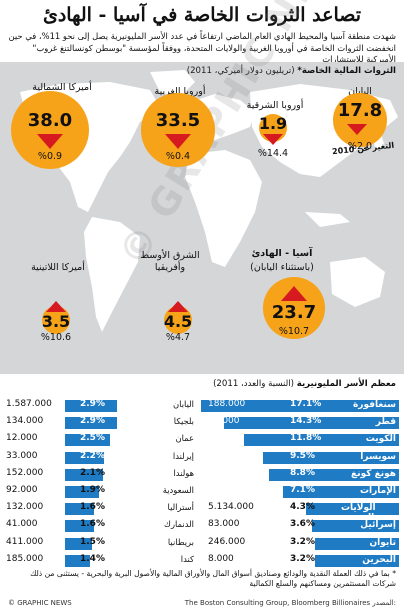 The width and height of the screenshot is (404, 612). Describe the element at coordinates (172, 83) in the screenshot. I see `map-greenland` at that location.